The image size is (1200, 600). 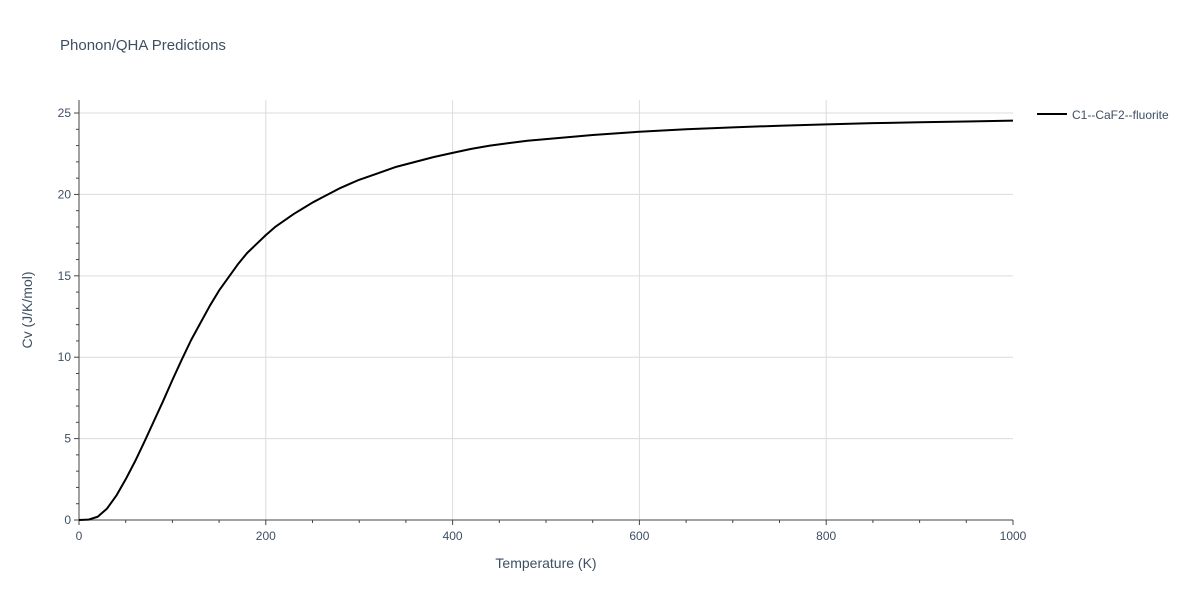 I want to click on y-tick-label: 5, so click(x=67, y=439).